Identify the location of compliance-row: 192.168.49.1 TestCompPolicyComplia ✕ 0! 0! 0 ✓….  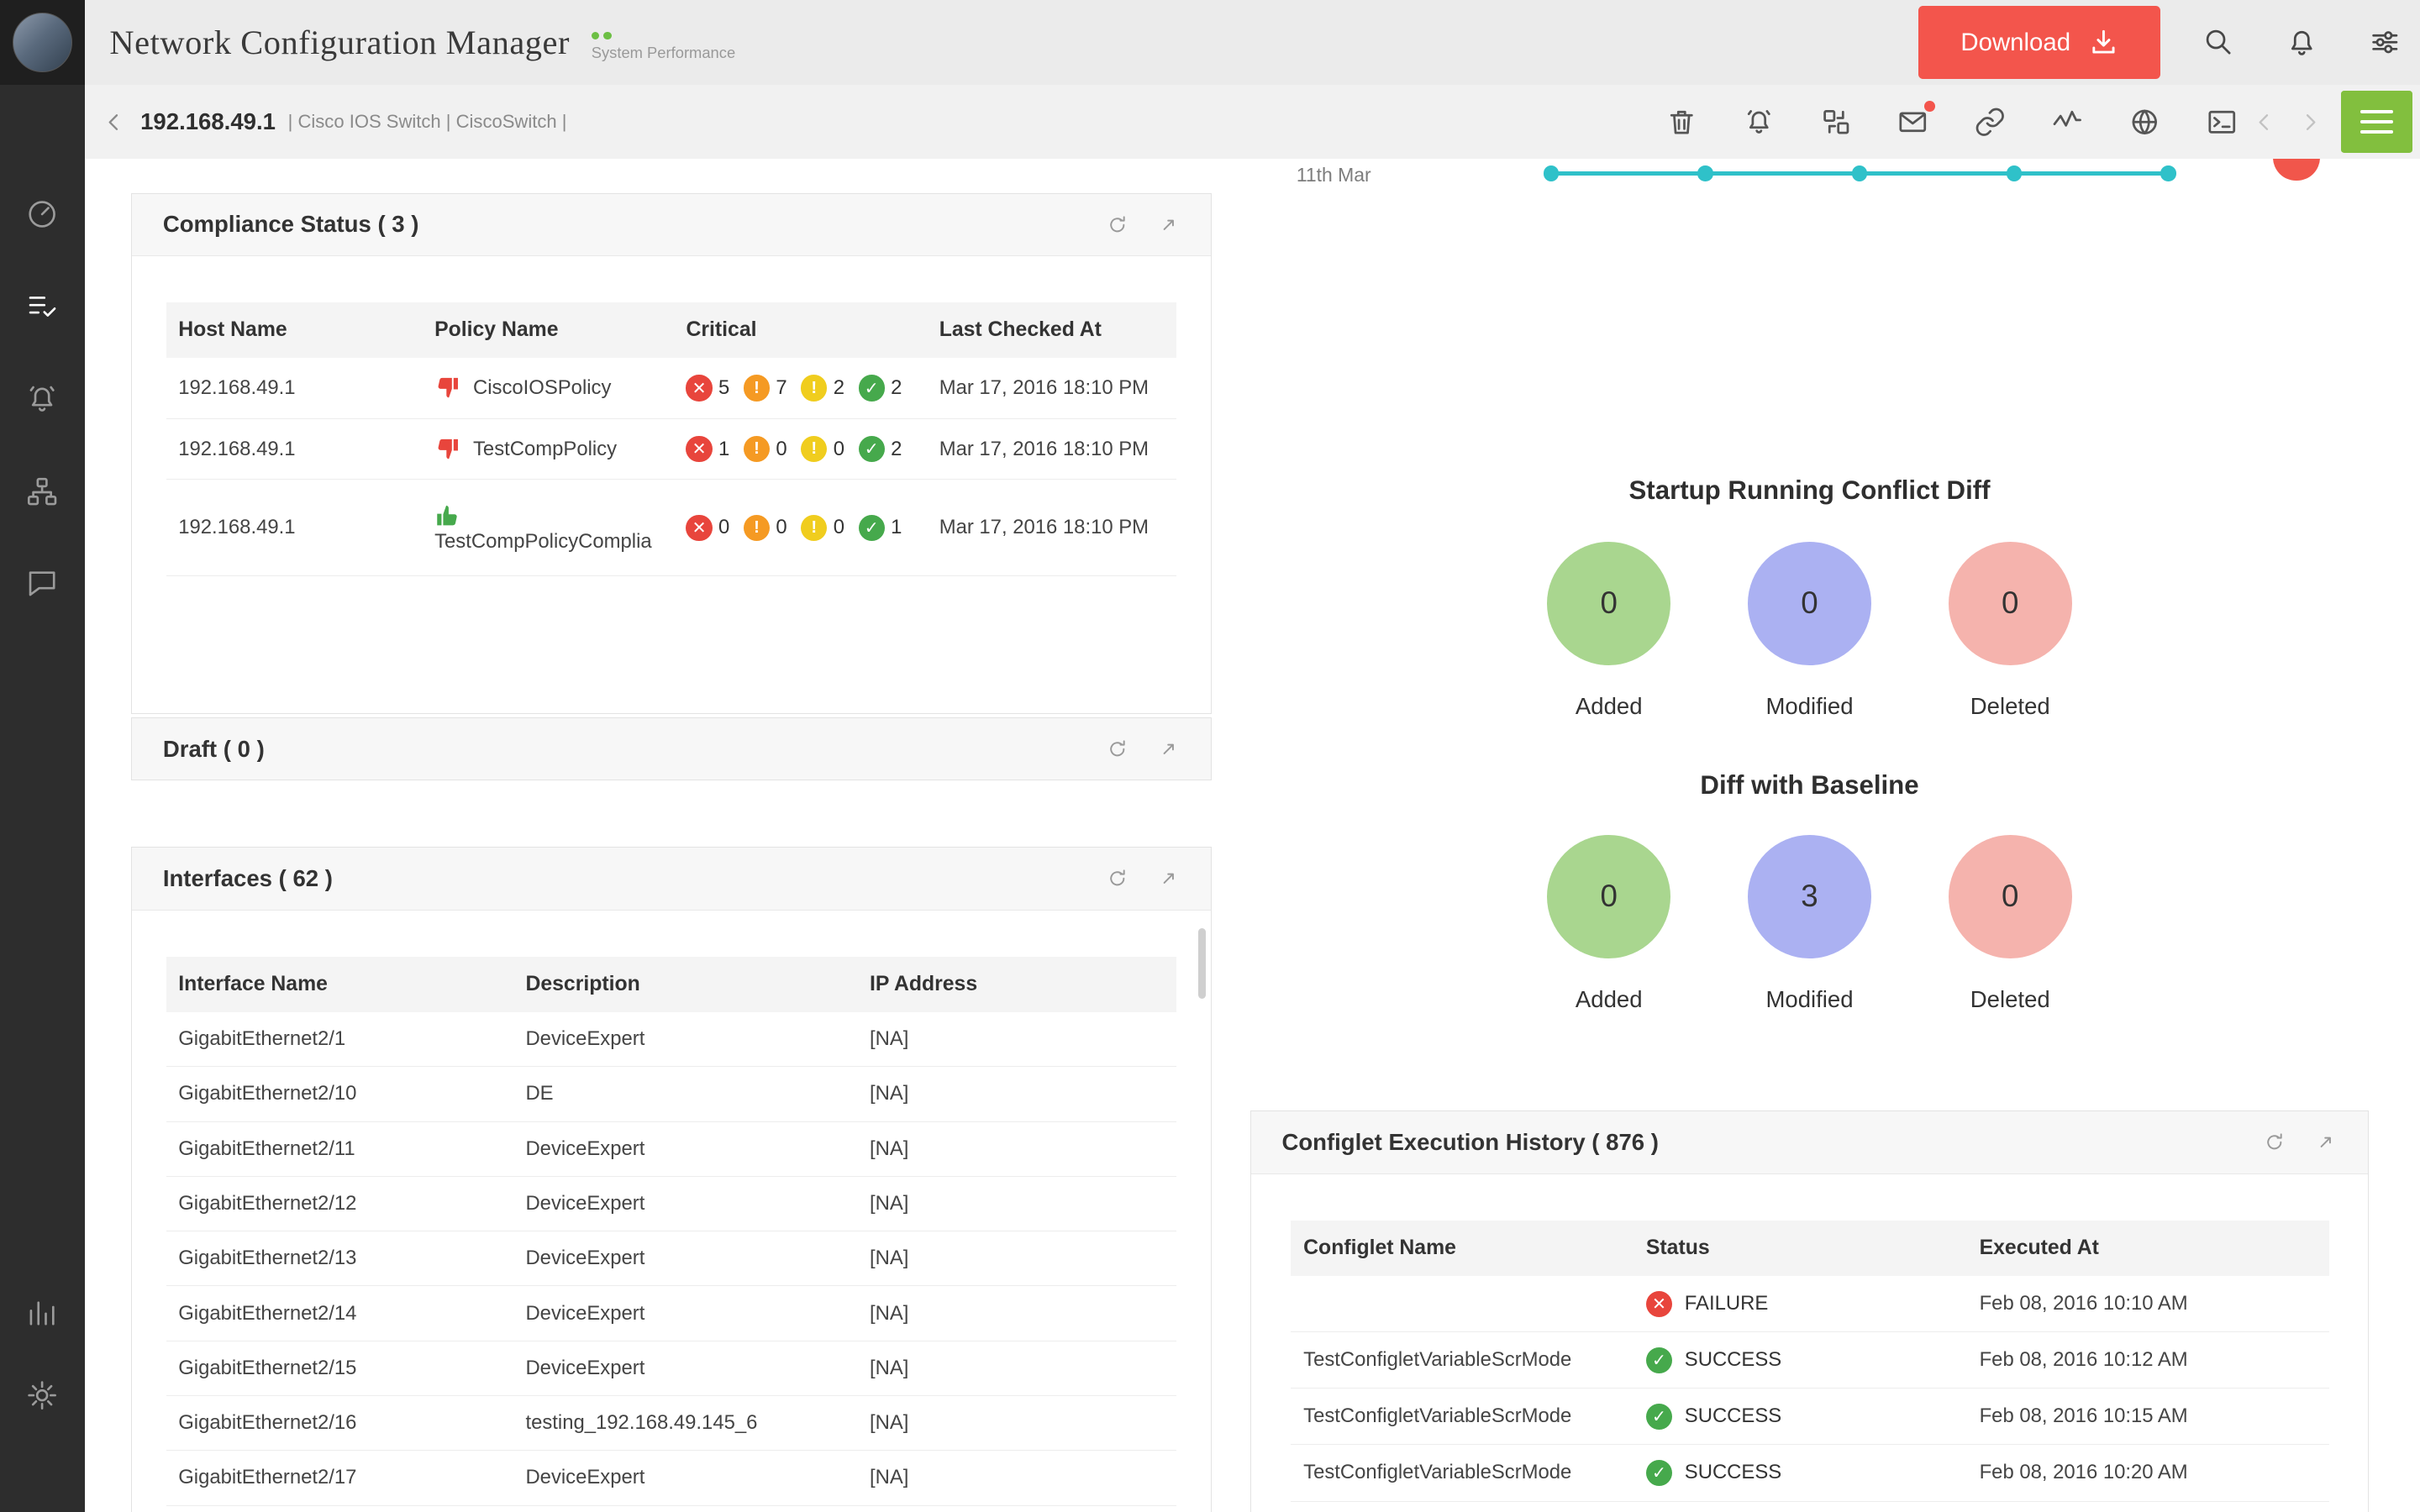
(672, 528).